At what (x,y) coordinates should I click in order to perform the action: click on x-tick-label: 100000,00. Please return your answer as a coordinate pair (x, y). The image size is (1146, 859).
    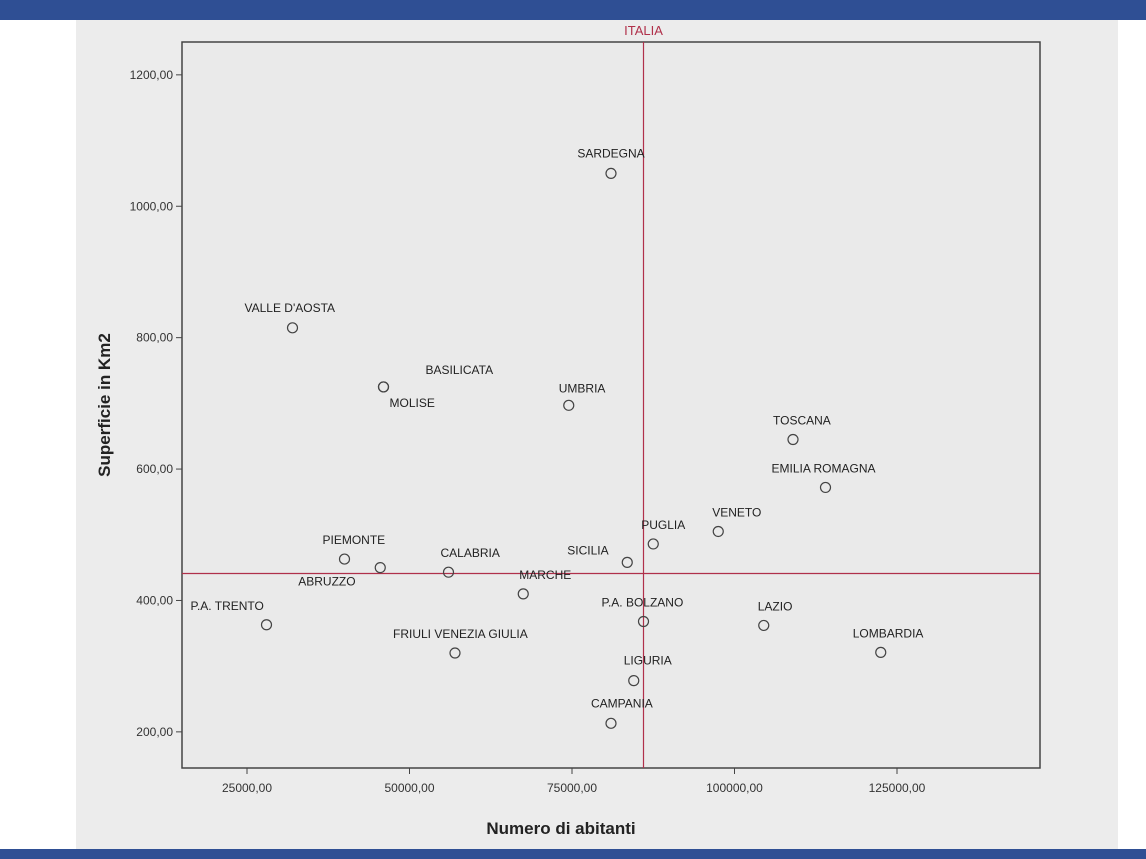
    Looking at the image, I should click on (734, 788).